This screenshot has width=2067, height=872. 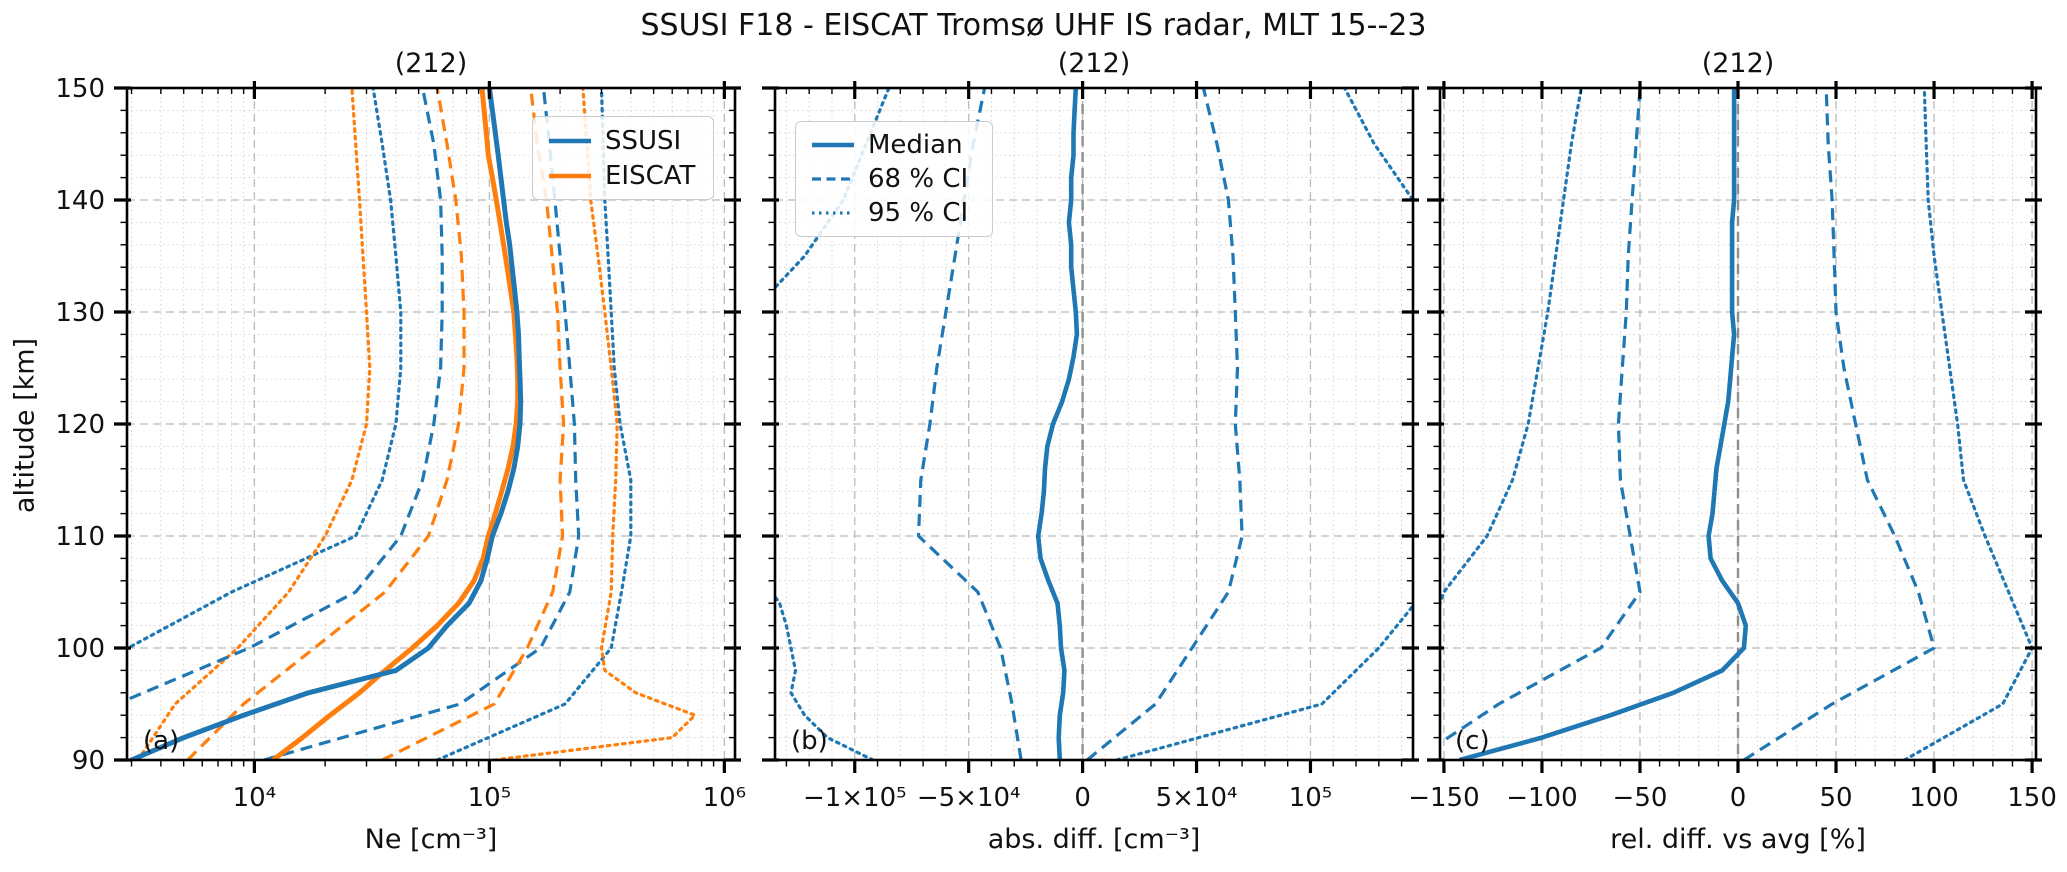 I want to click on svg-text: 5×10⁴, so click(x=1197, y=798).